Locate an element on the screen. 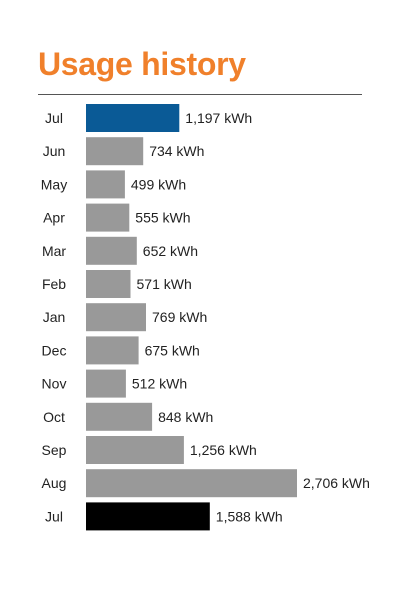  category-label-0: Jul is located at coordinates (54, 118).